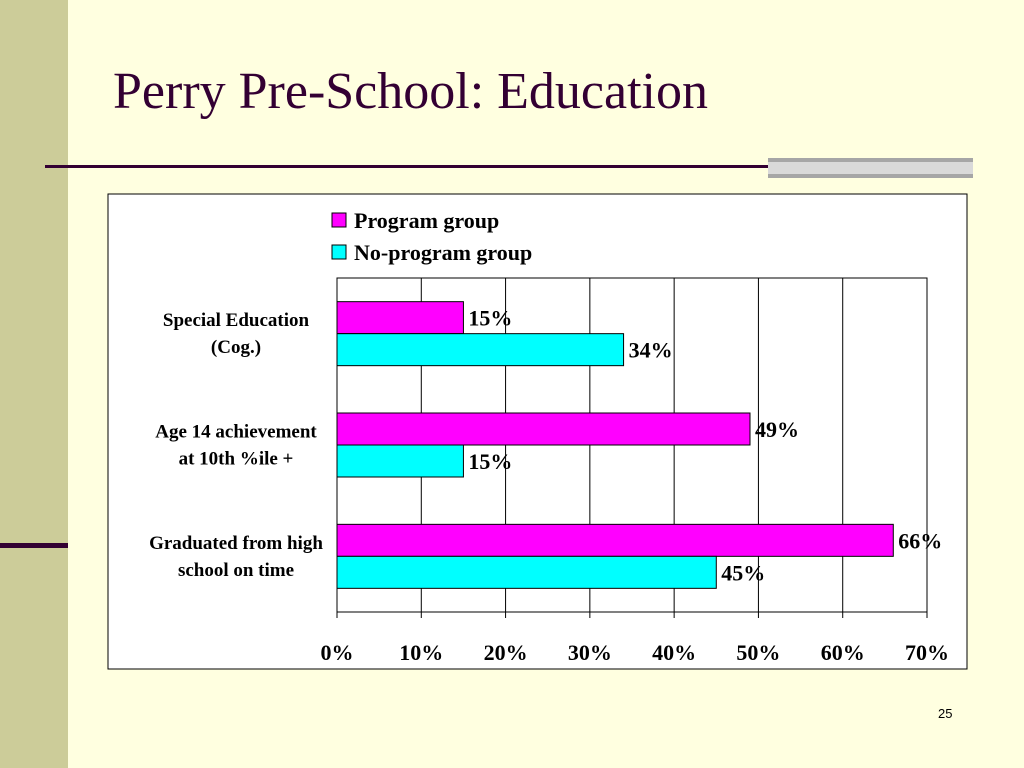 The height and width of the screenshot is (768, 1024). I want to click on data-label: 49%, so click(777, 429).